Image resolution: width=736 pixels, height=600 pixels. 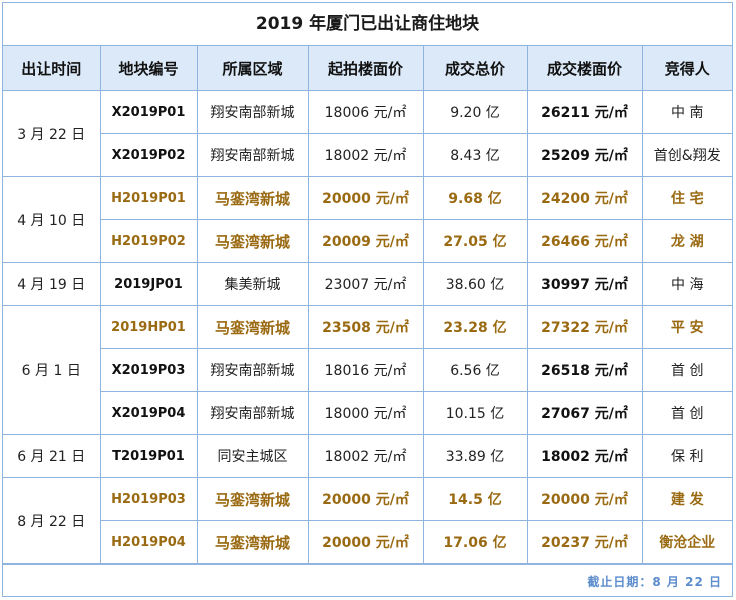 What do you see at coordinates (148, 456) in the screenshot?
I see `plot-code-cell: T2019P01` at bounding box center [148, 456].